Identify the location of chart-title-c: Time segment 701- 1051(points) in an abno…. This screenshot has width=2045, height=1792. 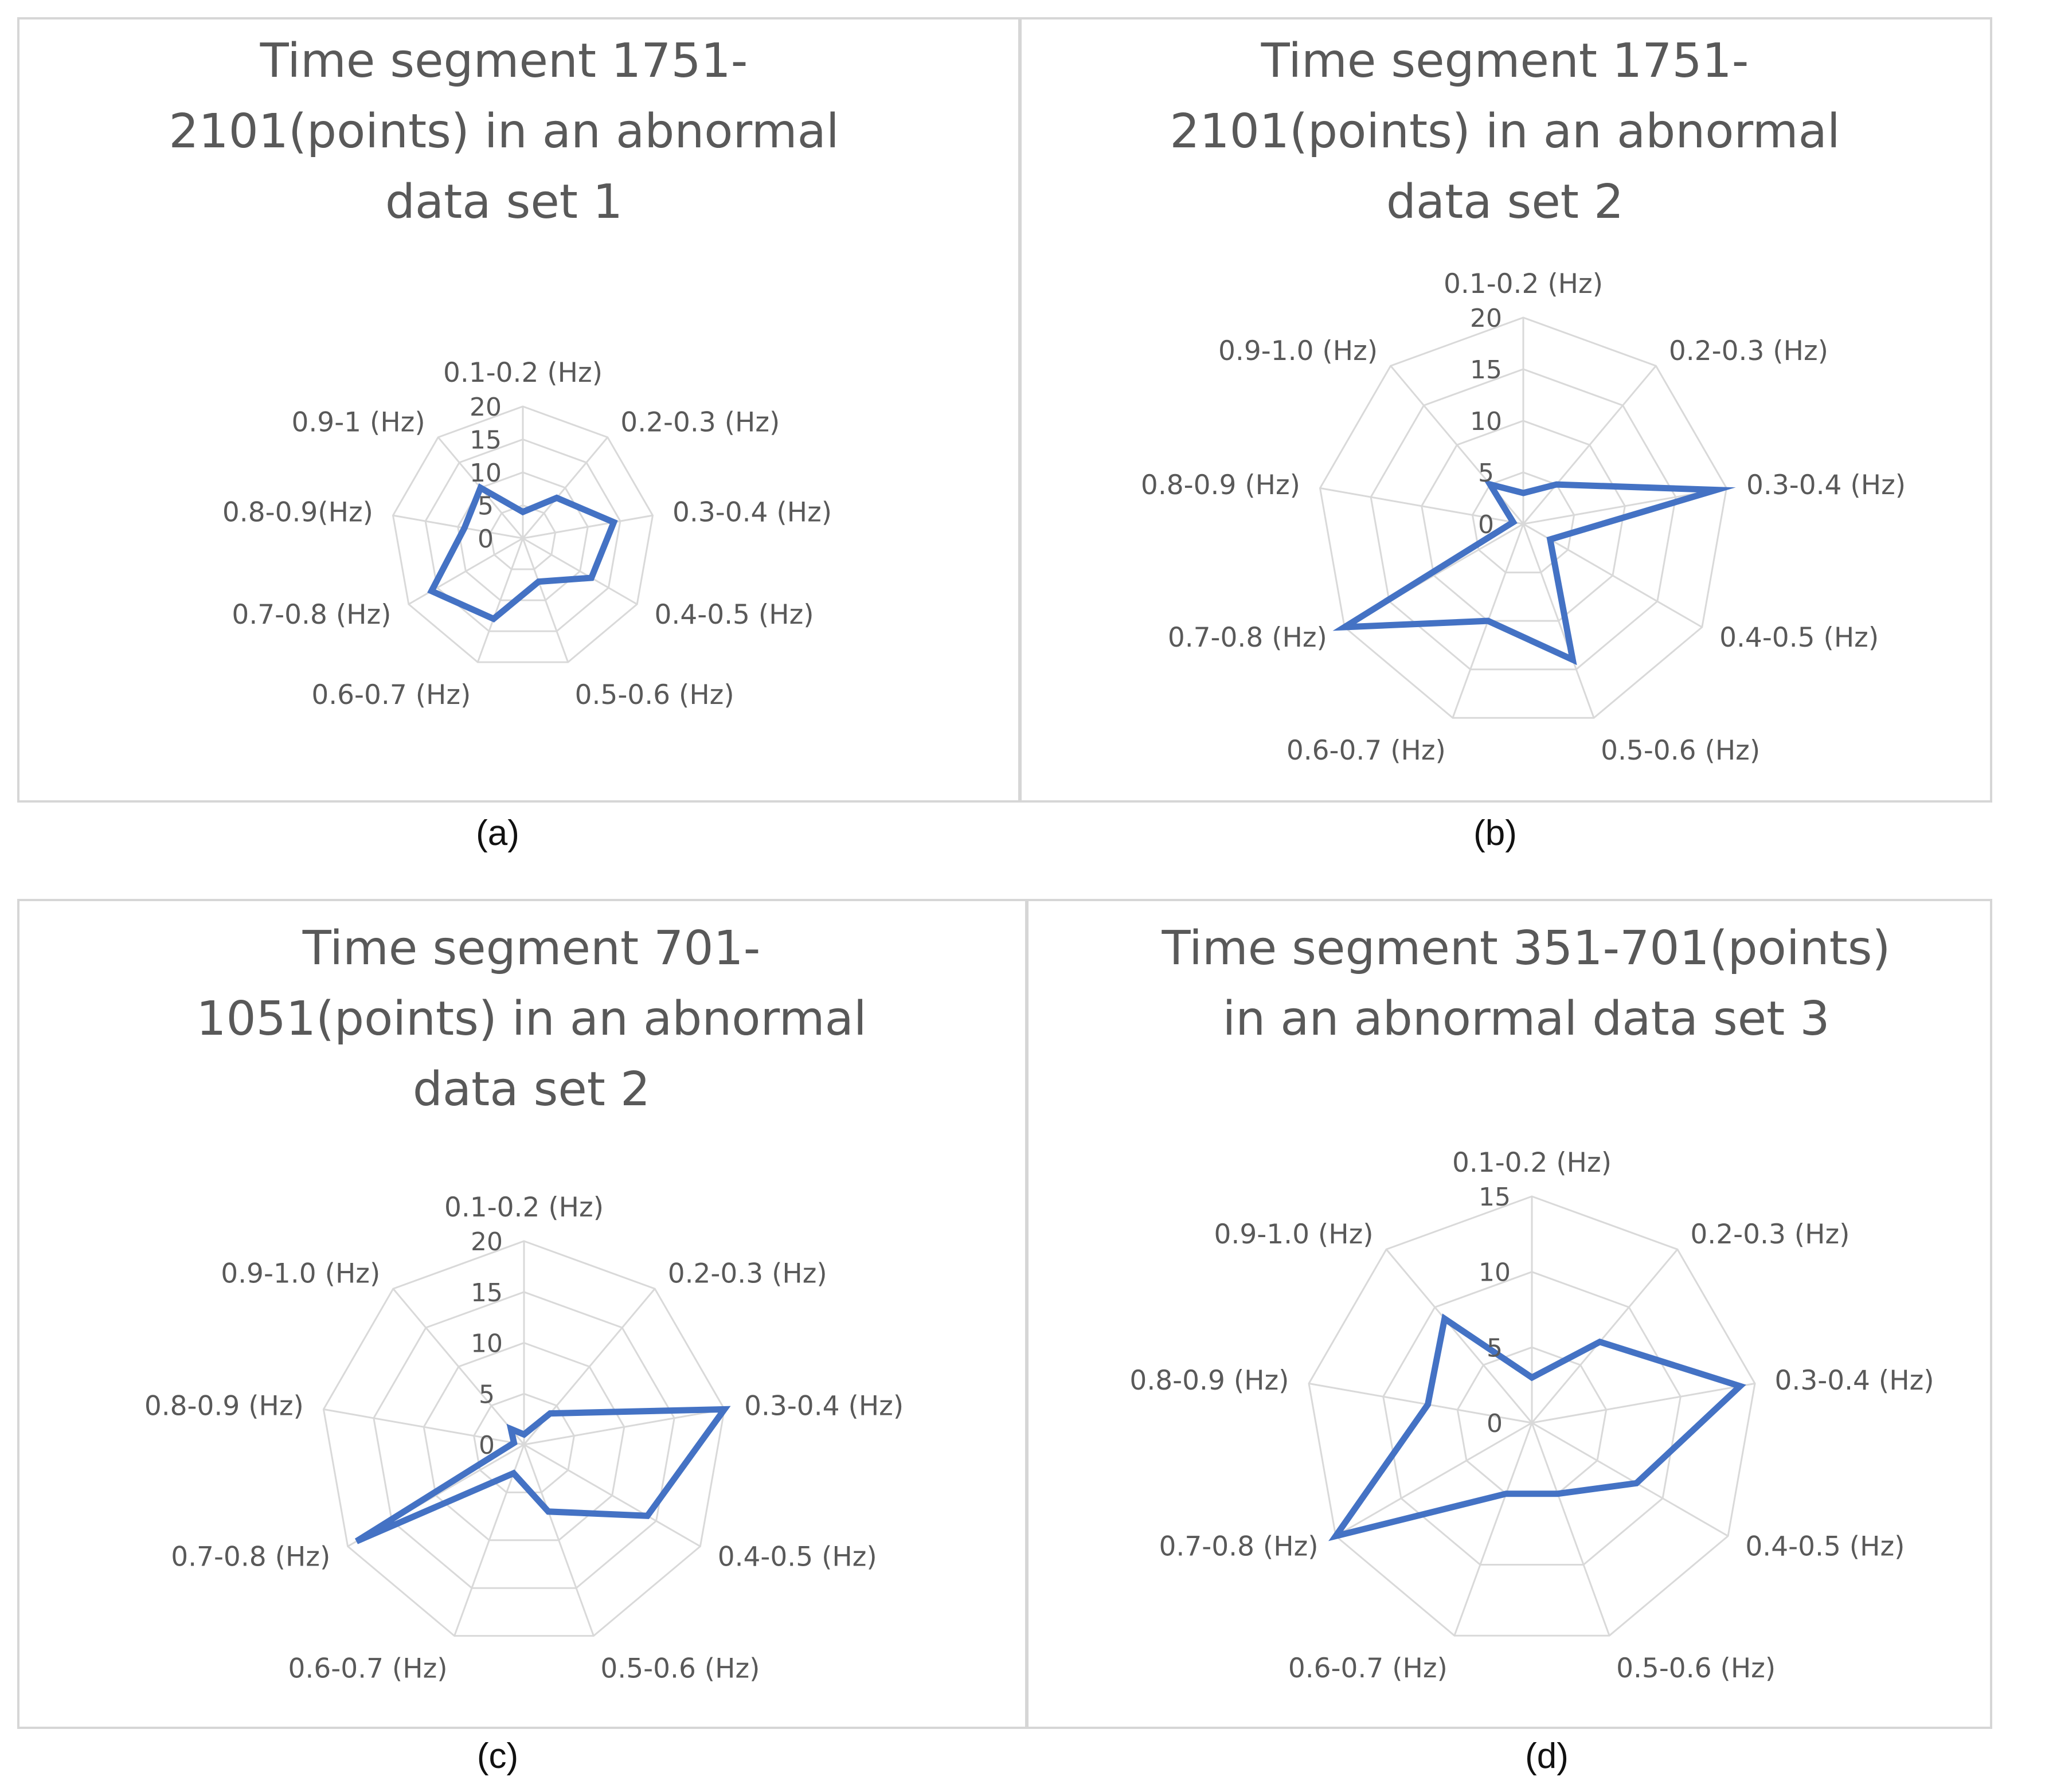
(531, 1019).